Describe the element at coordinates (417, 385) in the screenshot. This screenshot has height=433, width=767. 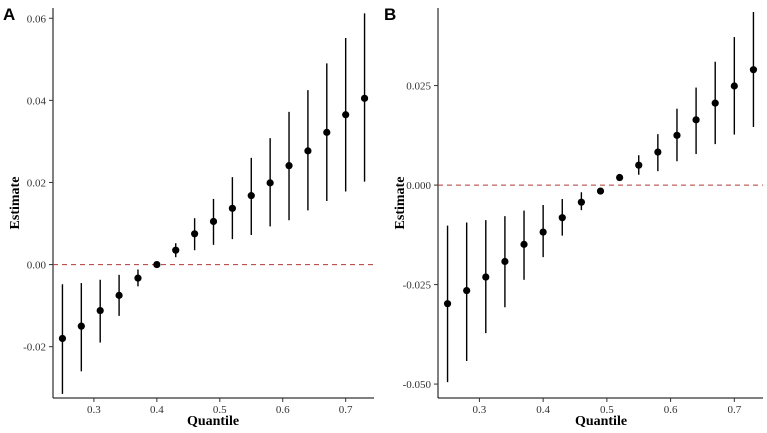
I see `panel-b-y-tick-label: -0.050` at that location.